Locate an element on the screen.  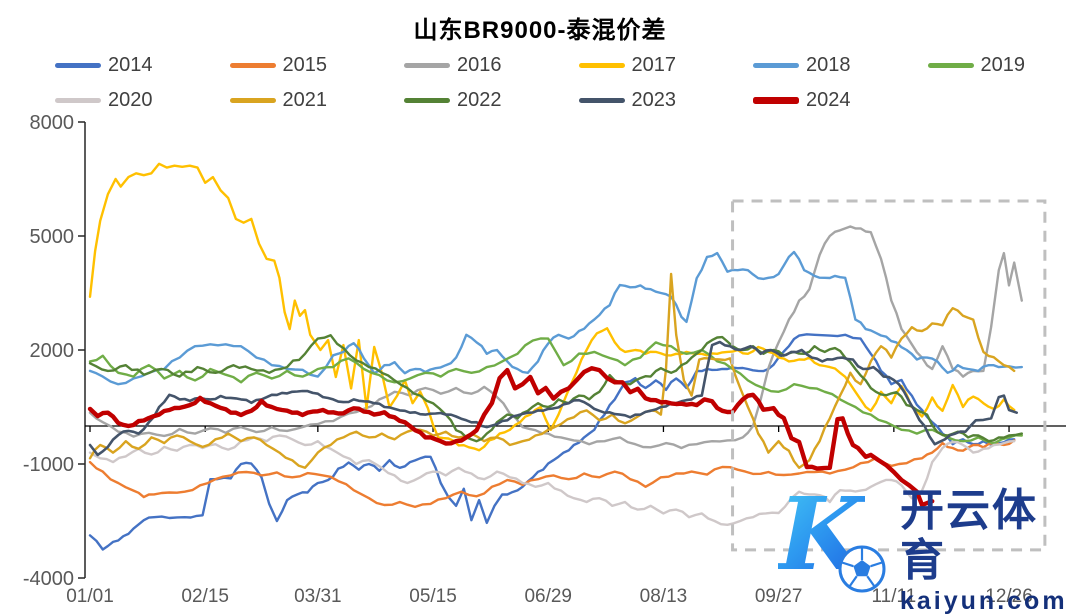
x-tick-label: 12/26 is located at coordinates (1009, 596).